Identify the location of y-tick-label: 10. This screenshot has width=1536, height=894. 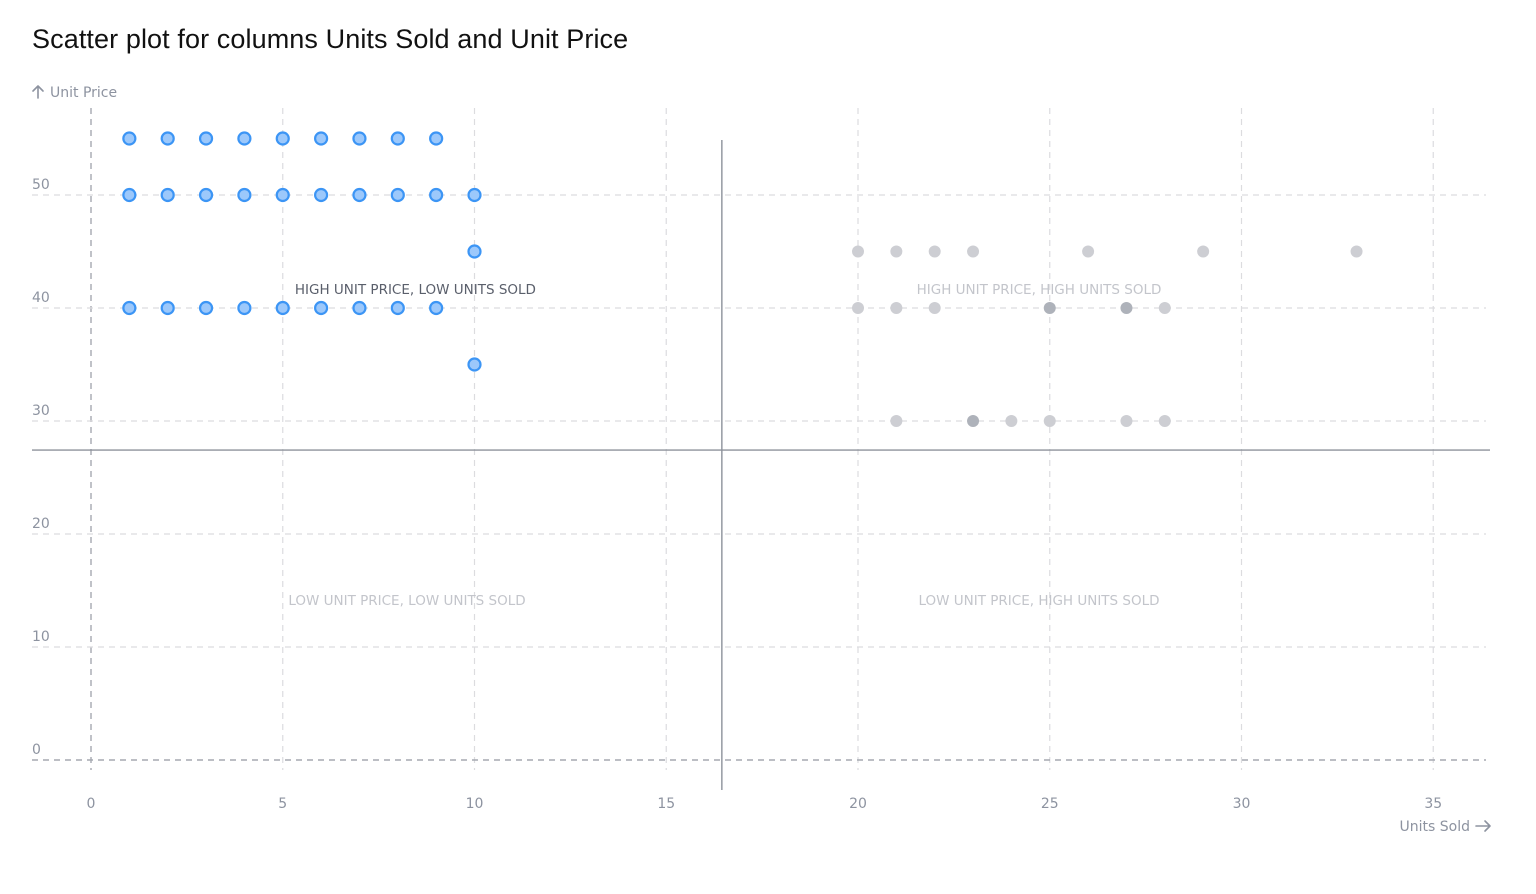
(41, 637).